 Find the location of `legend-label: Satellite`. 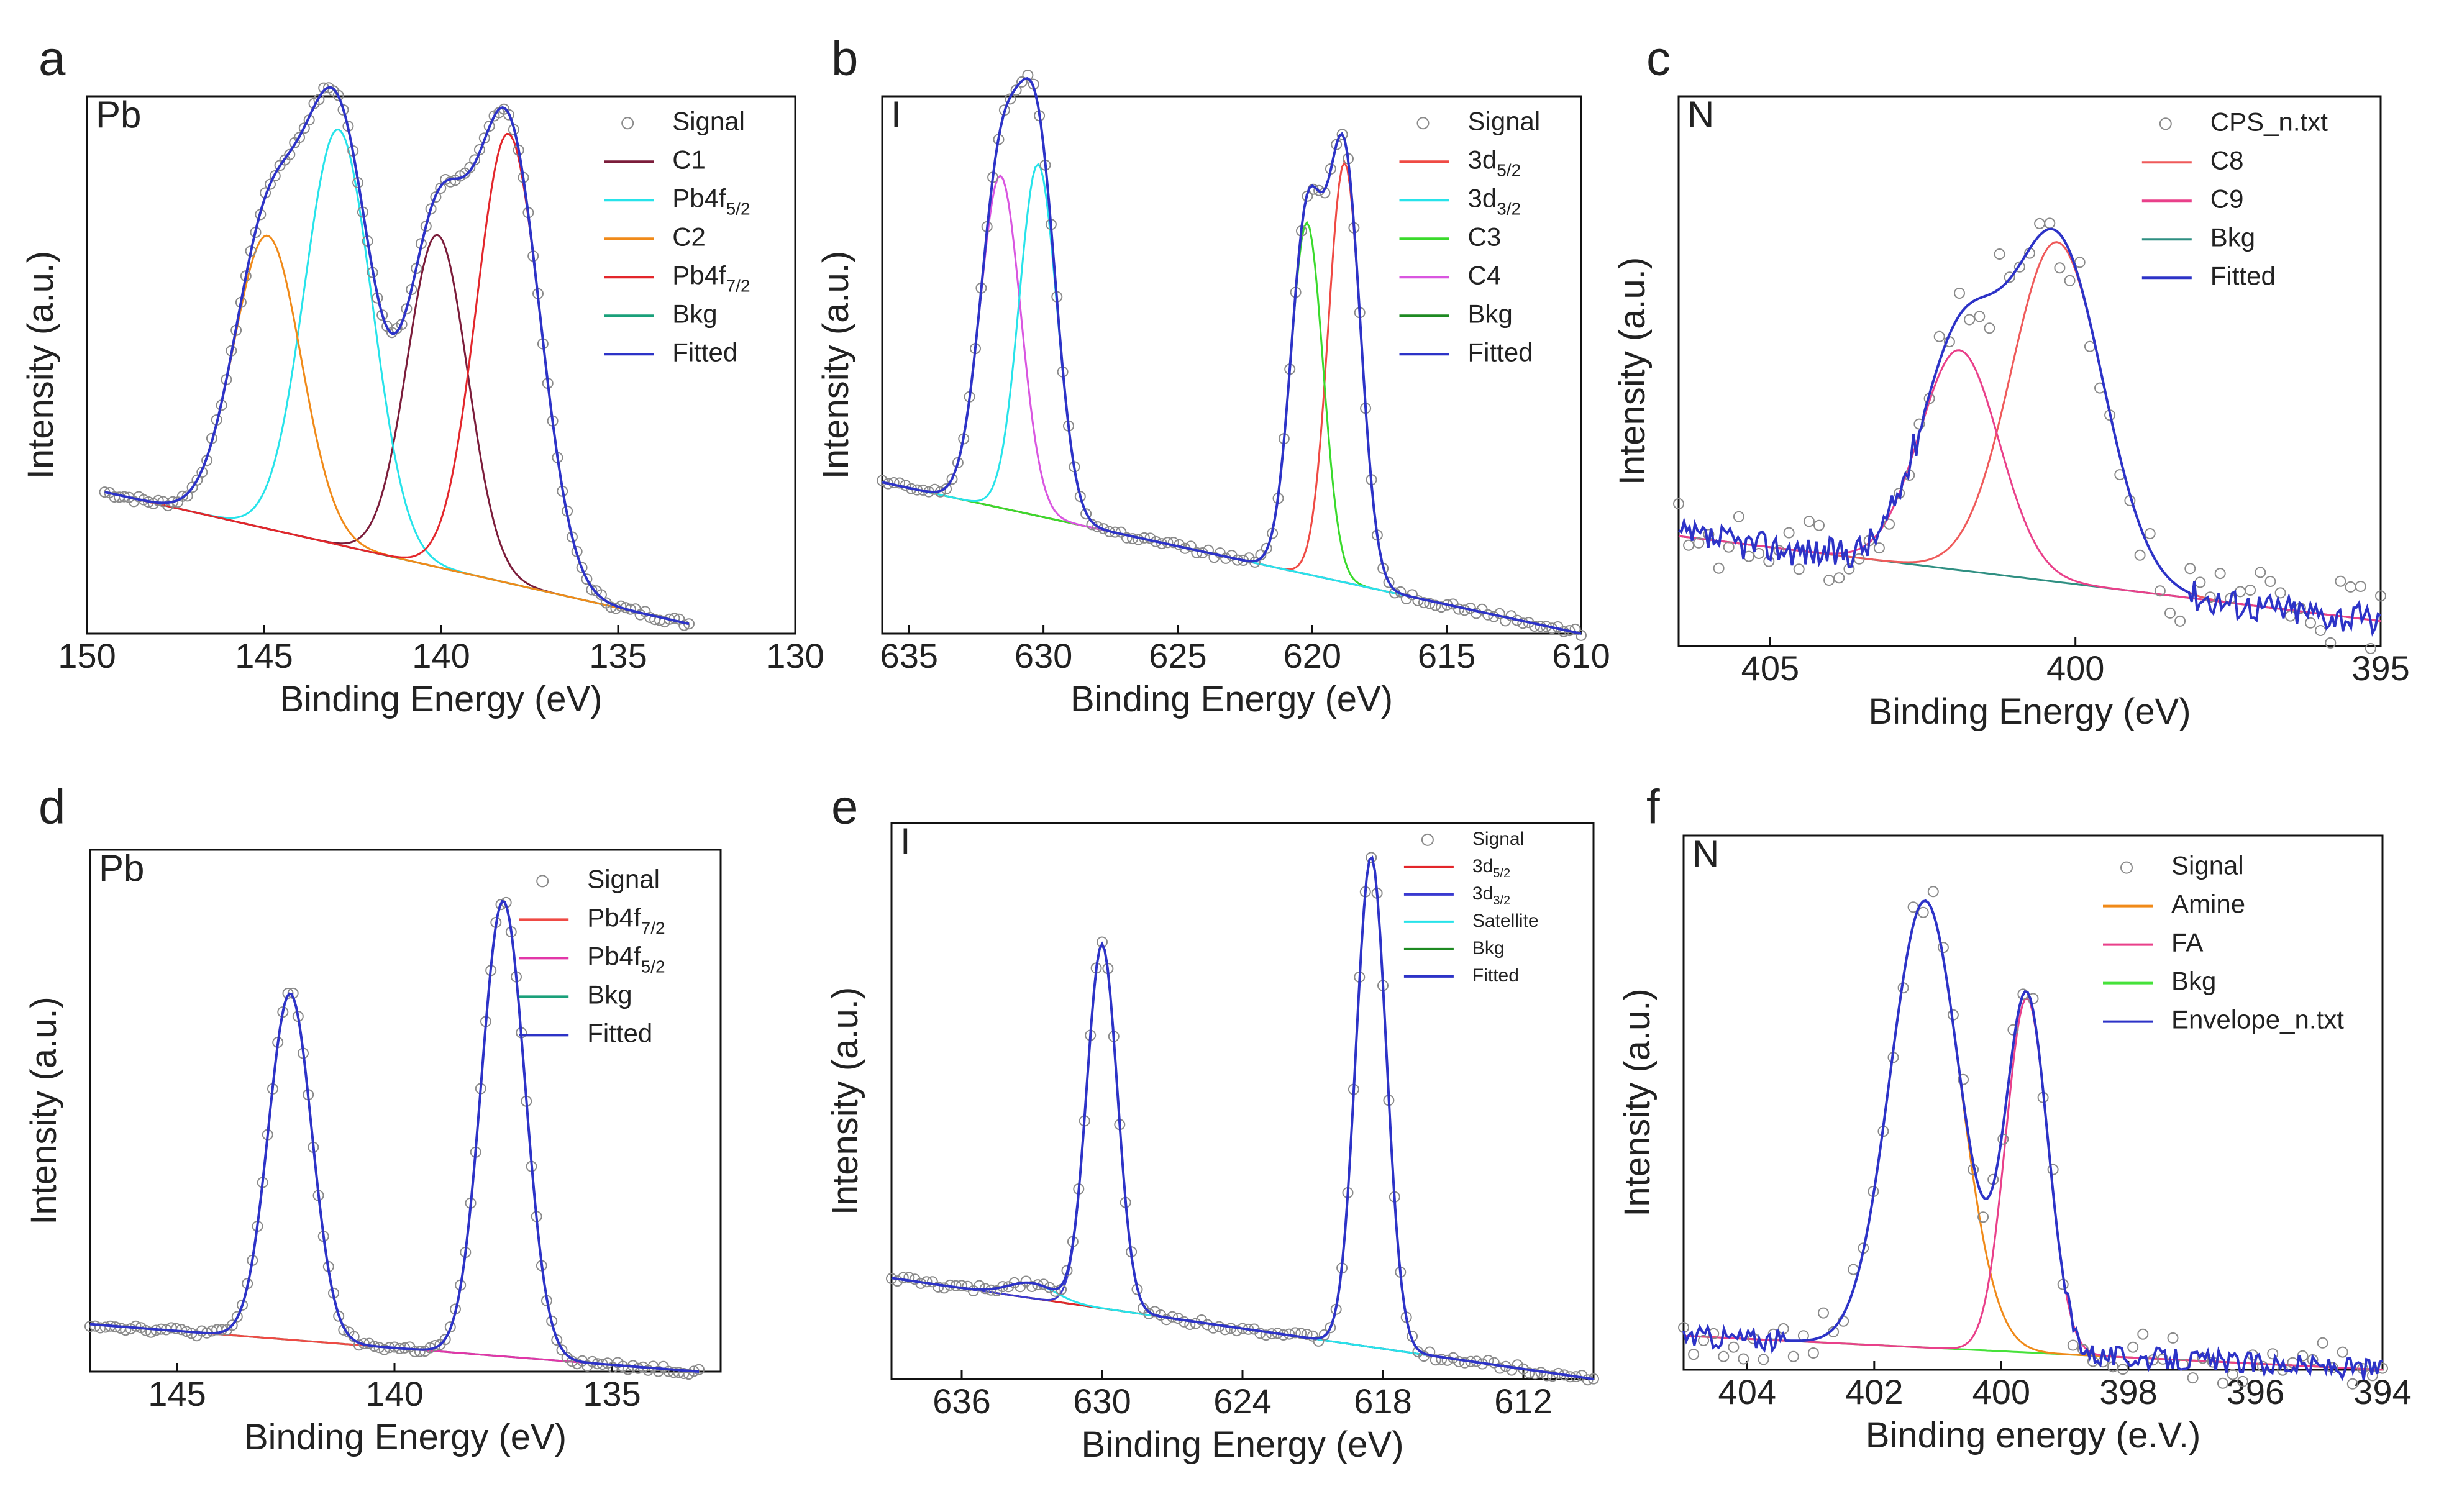

legend-label: Satellite is located at coordinates (1505, 921).